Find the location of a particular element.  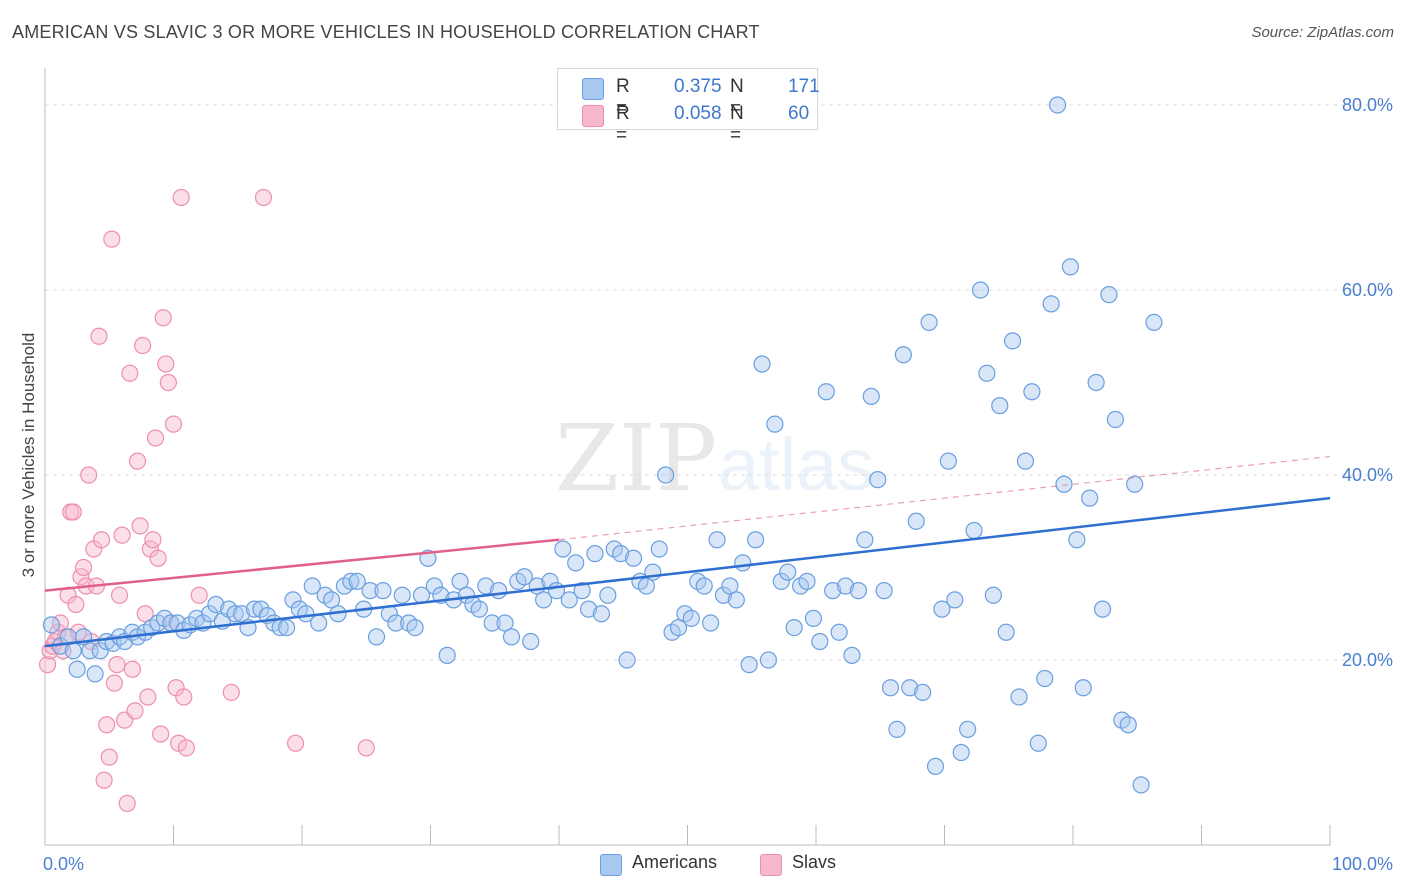

slavs-label: Slavs is located at coordinates (814, 862).